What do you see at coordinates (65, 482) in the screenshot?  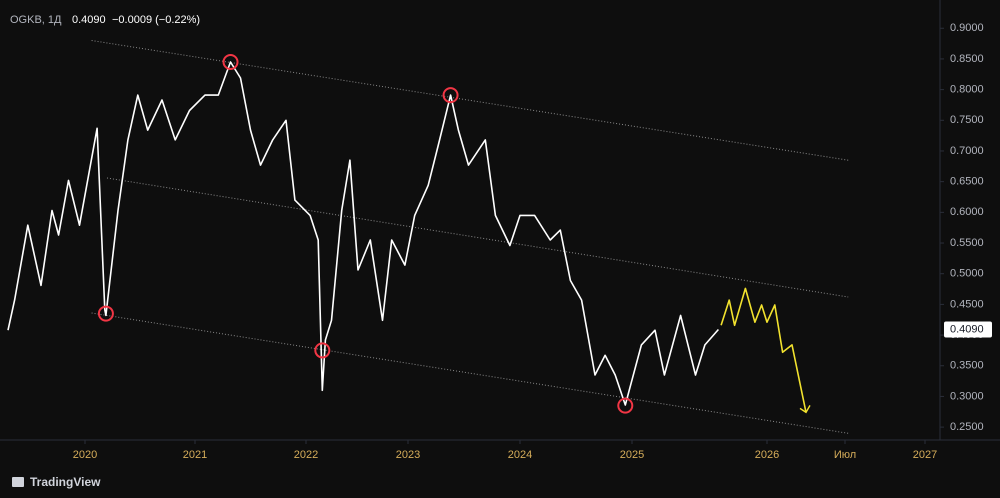 I see `watermark: TradingView` at bounding box center [65, 482].